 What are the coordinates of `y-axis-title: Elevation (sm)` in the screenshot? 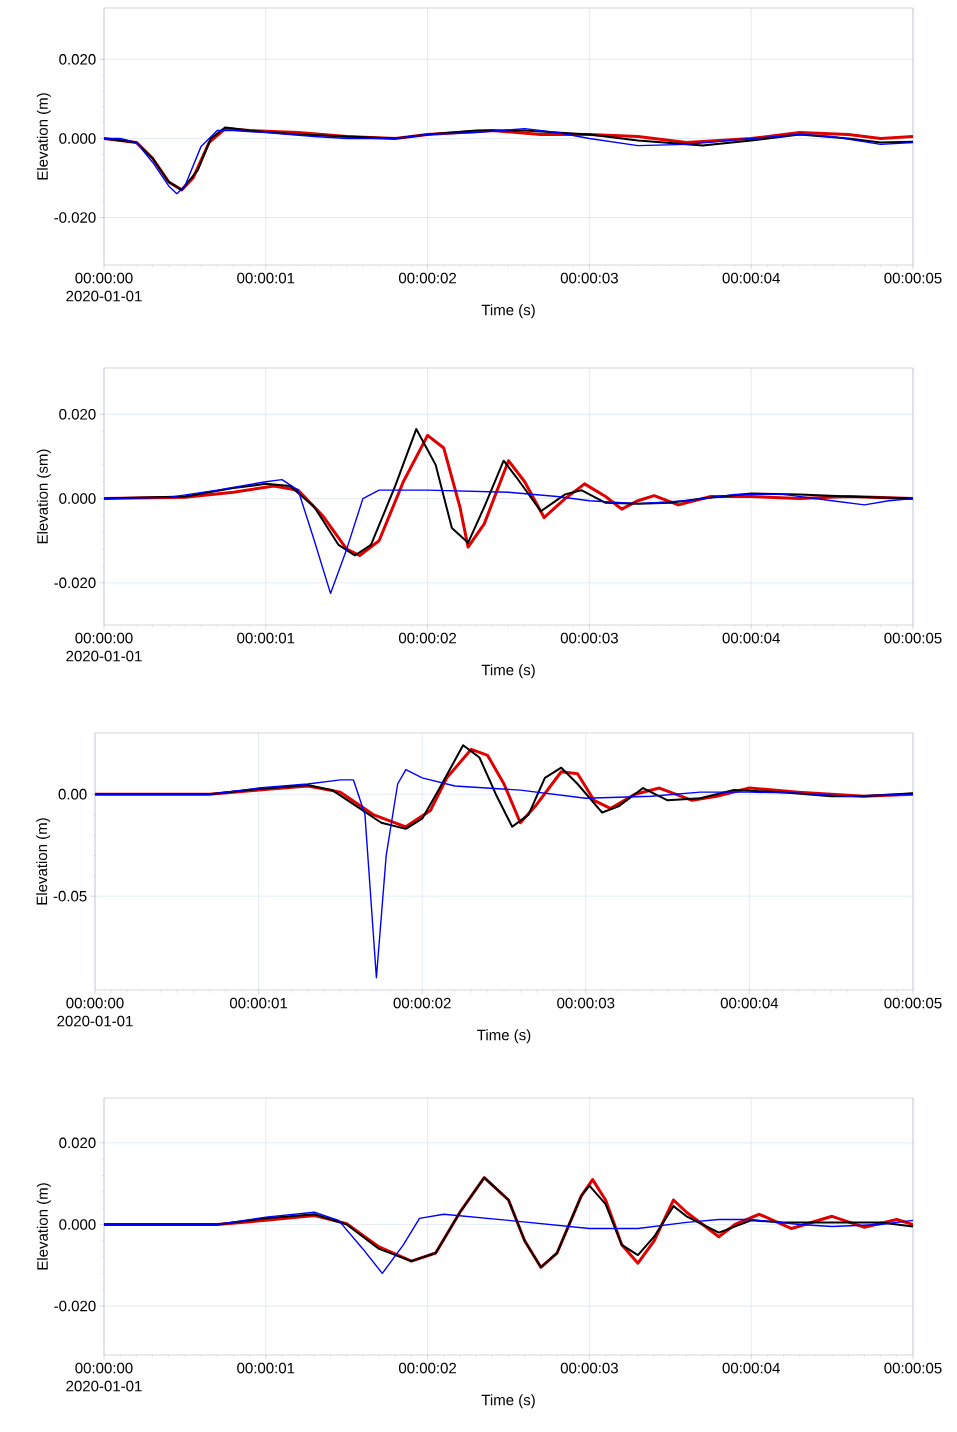 It's located at (43, 496).